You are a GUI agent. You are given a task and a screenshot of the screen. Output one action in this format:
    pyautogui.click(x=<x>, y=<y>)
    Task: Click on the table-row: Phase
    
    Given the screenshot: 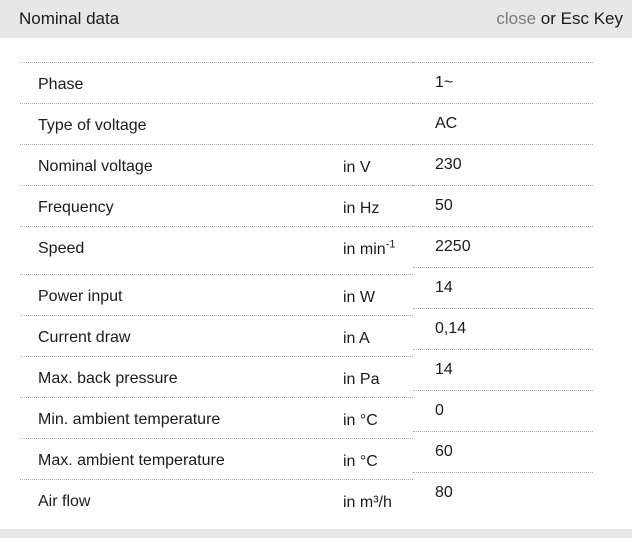 What is the action you would take?
    pyautogui.click(x=216, y=82)
    